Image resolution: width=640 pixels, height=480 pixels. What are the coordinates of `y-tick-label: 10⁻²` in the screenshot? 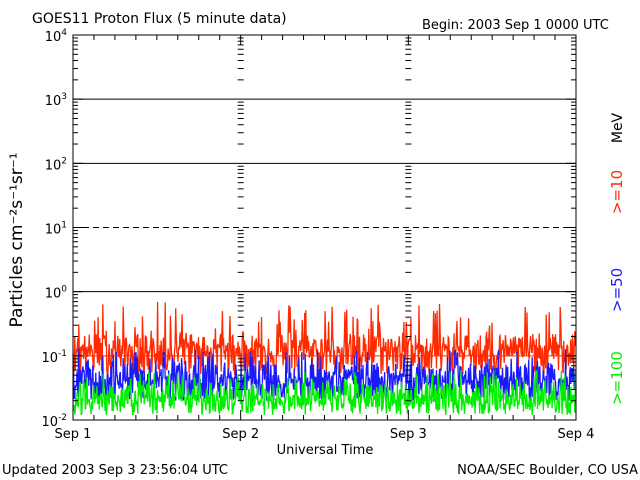 It's located at (54, 421).